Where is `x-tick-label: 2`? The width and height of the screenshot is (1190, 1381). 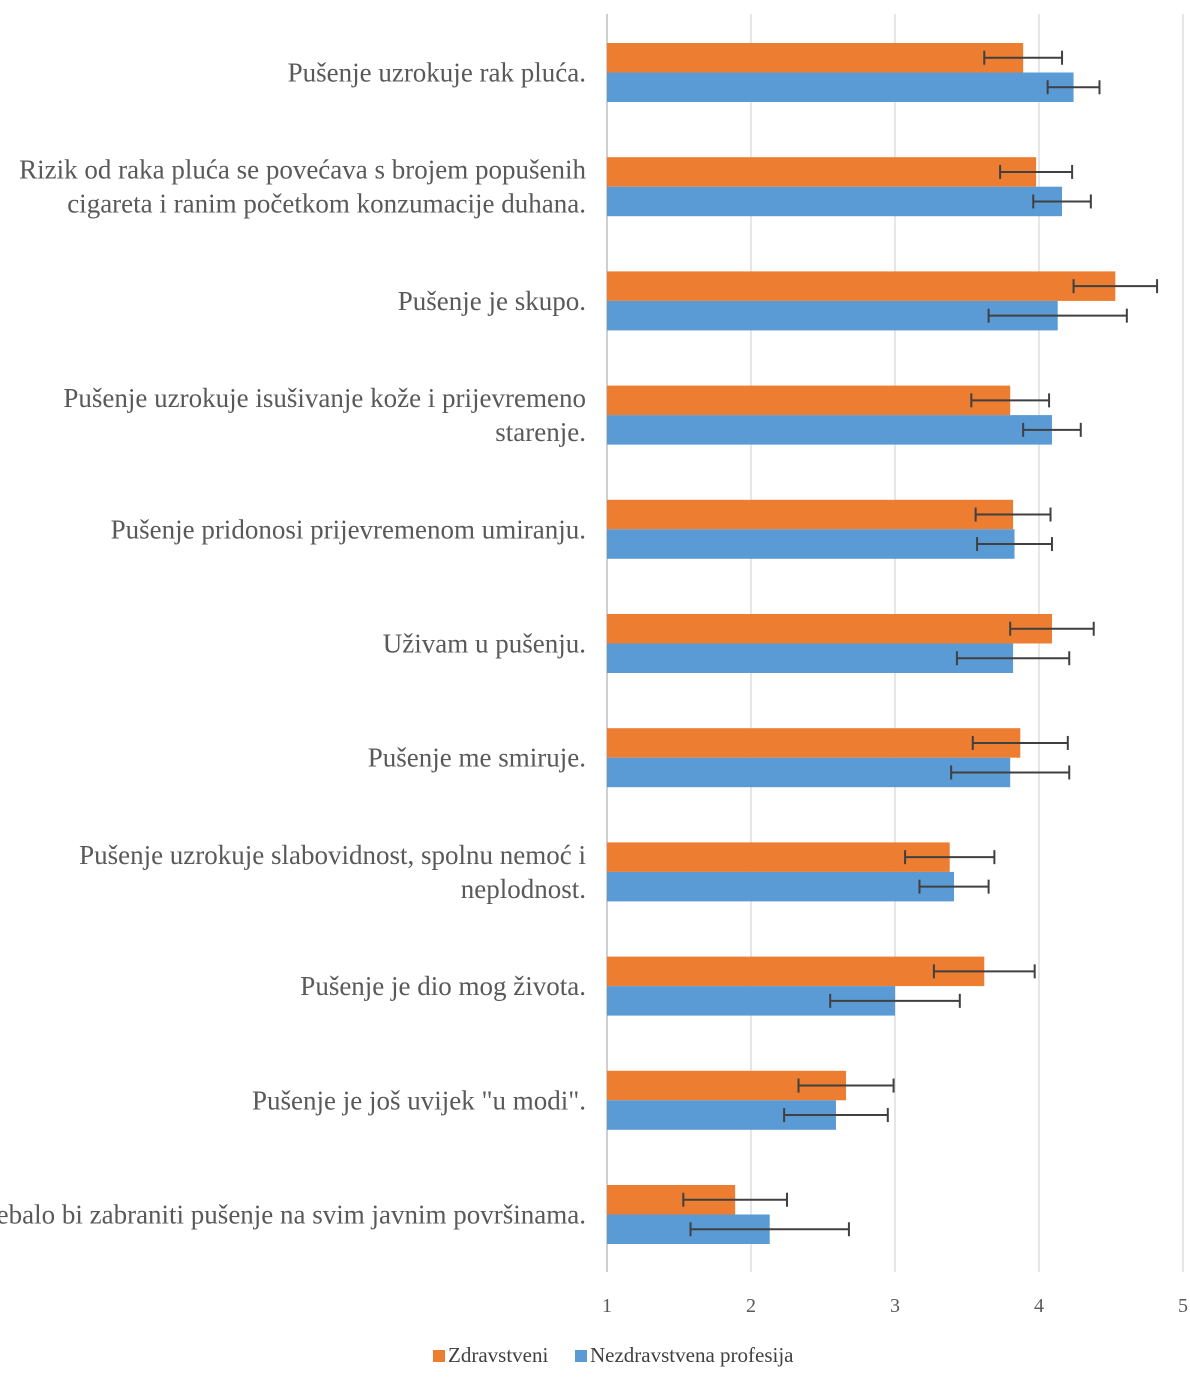 x-tick-label: 2 is located at coordinates (751, 1306).